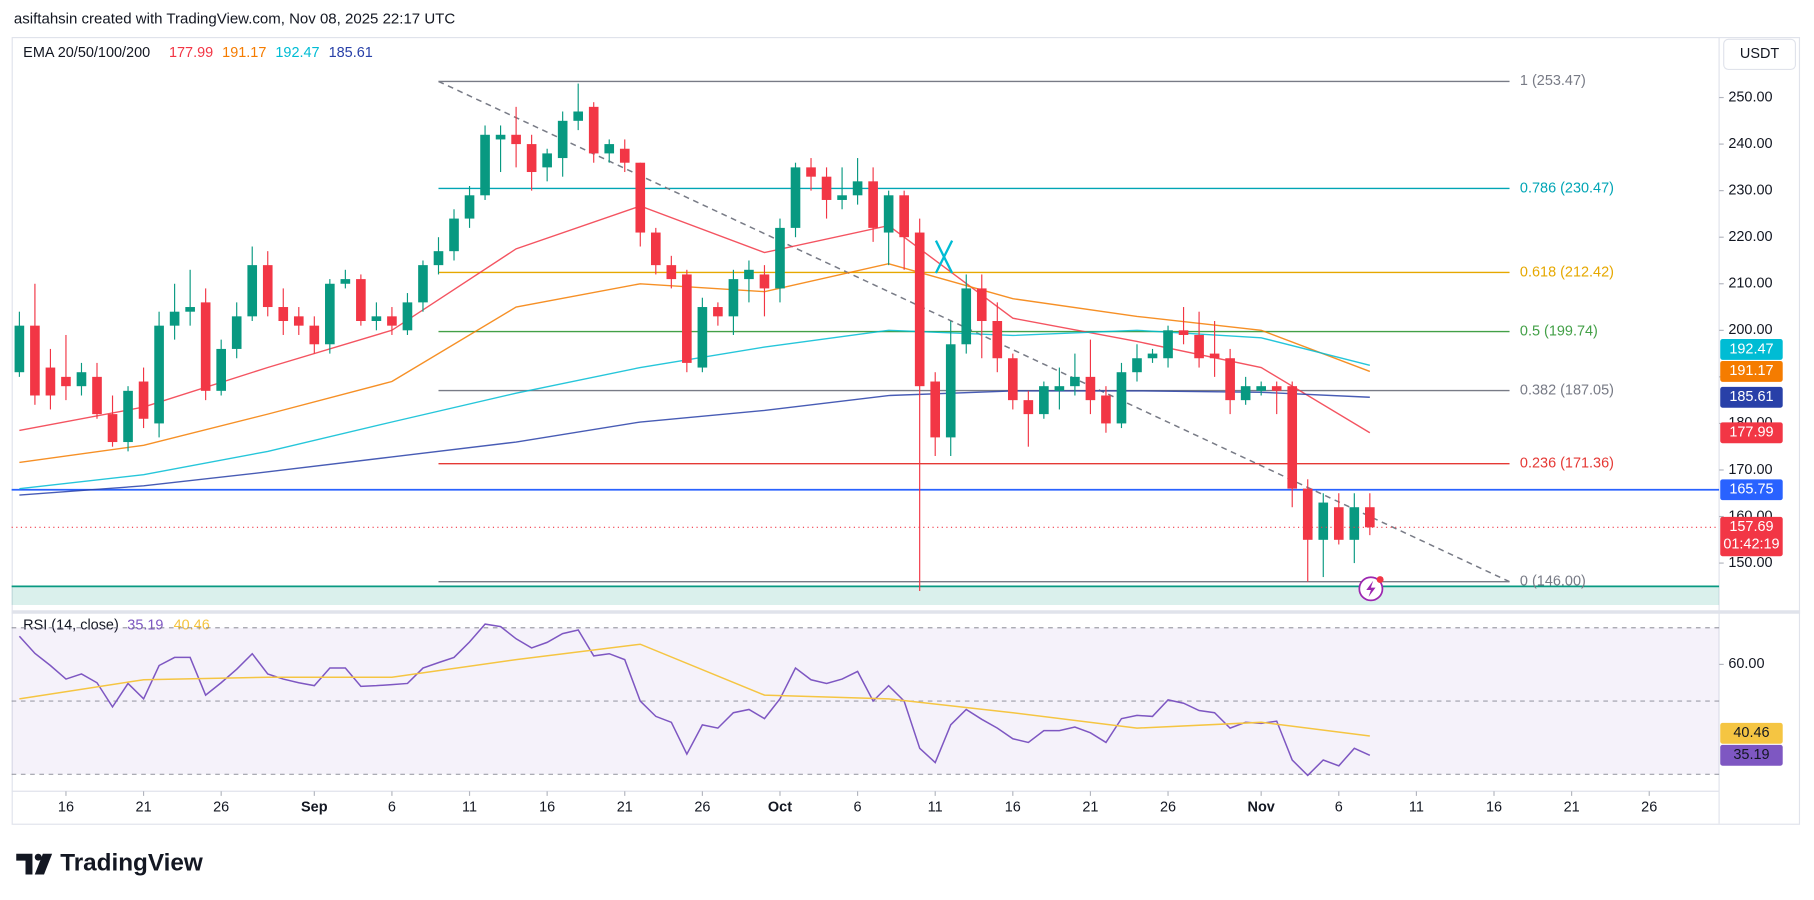 This screenshot has height=900, width=1814. I want to click on price-badge-label: 191.17, so click(1751, 371).